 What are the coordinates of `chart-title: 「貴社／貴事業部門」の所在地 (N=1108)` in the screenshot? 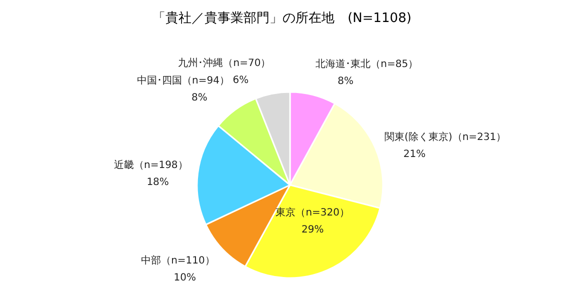 It's located at (282, 18).